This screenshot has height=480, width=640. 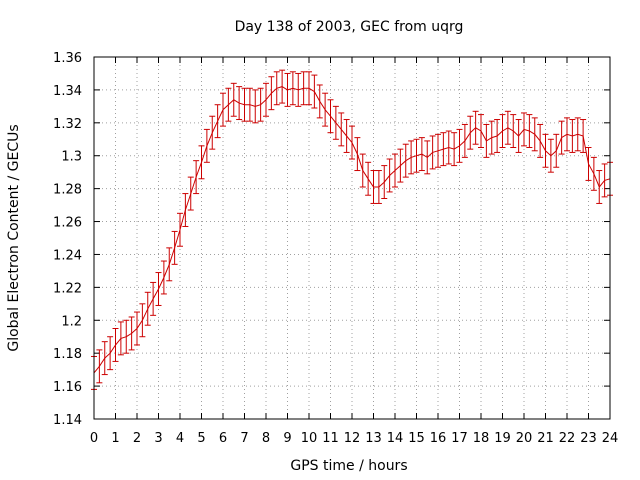 I want to click on x-tick-label: 23, so click(x=588, y=438).